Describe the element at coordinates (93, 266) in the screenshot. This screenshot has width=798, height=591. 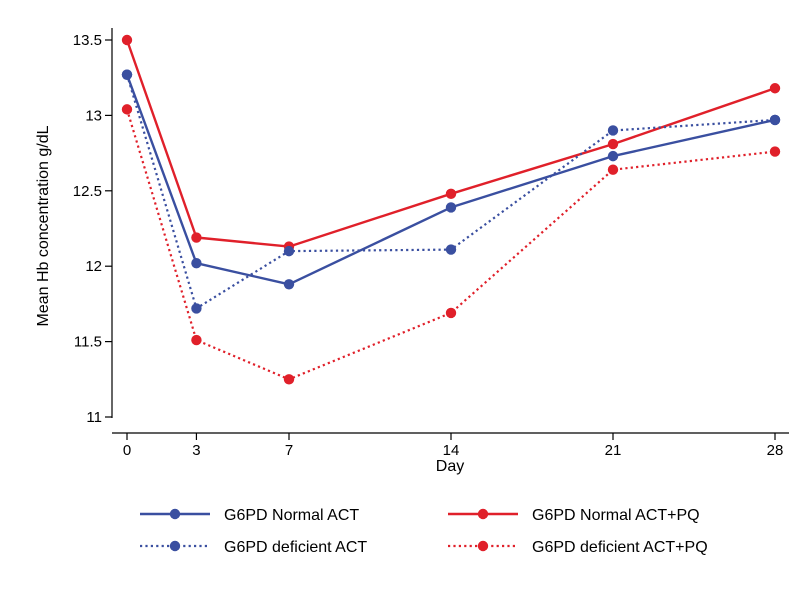
I see `y-tick-label: 12` at that location.